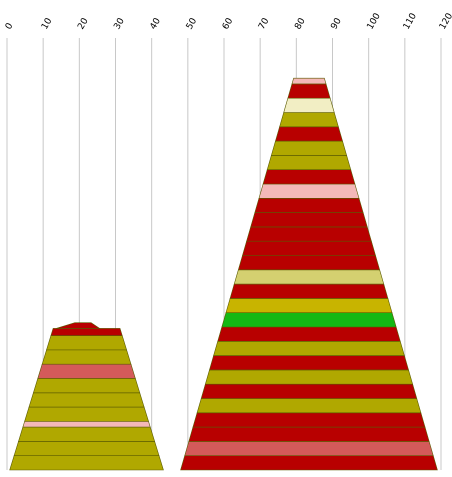 The height and width of the screenshot is (477, 452). I want to click on x-tick-label: 40, so click(156, 23).